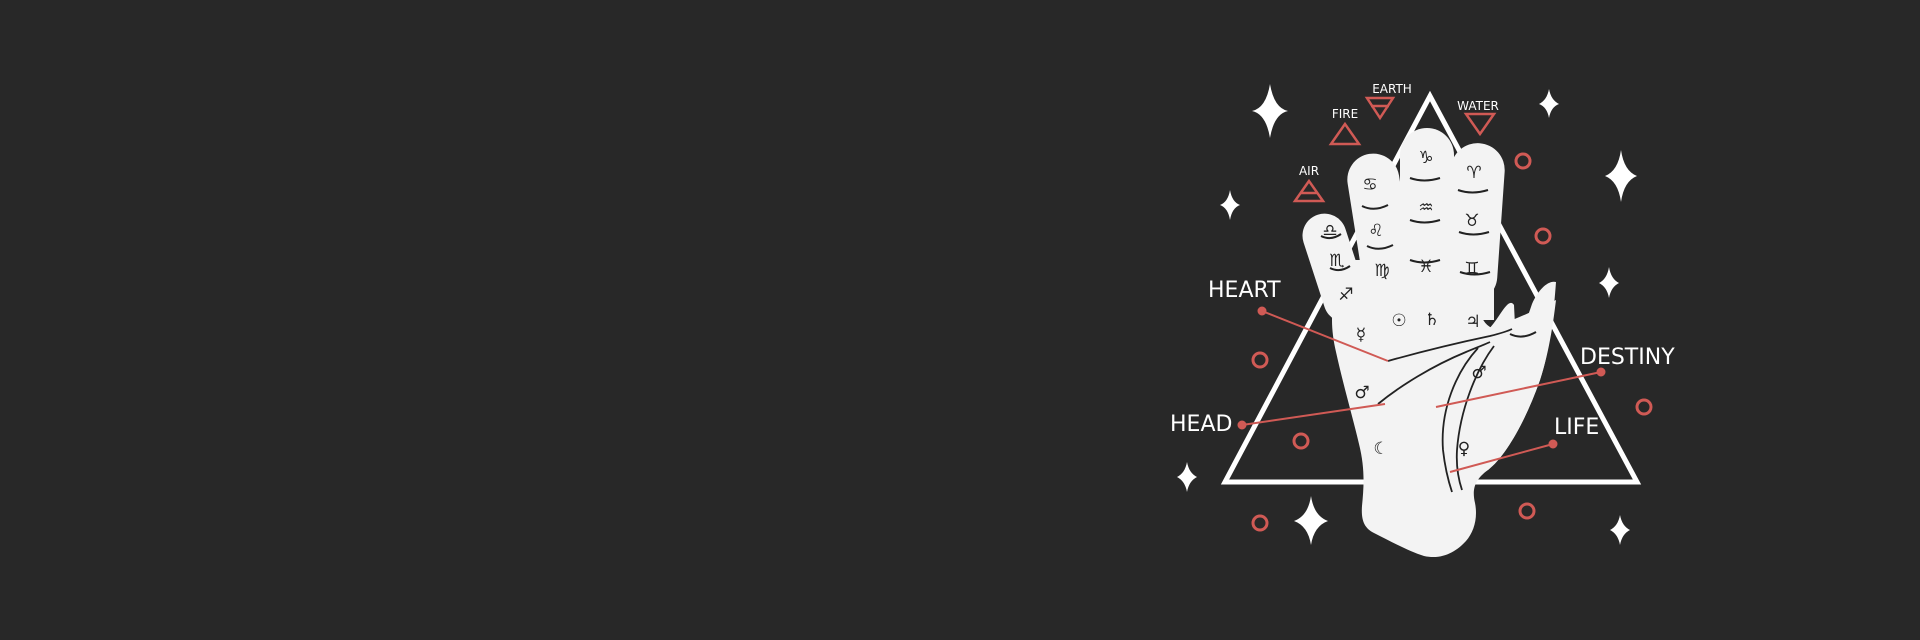  Describe the element at coordinates (1450, 345) in the screenshot. I see `heart-line` at that location.